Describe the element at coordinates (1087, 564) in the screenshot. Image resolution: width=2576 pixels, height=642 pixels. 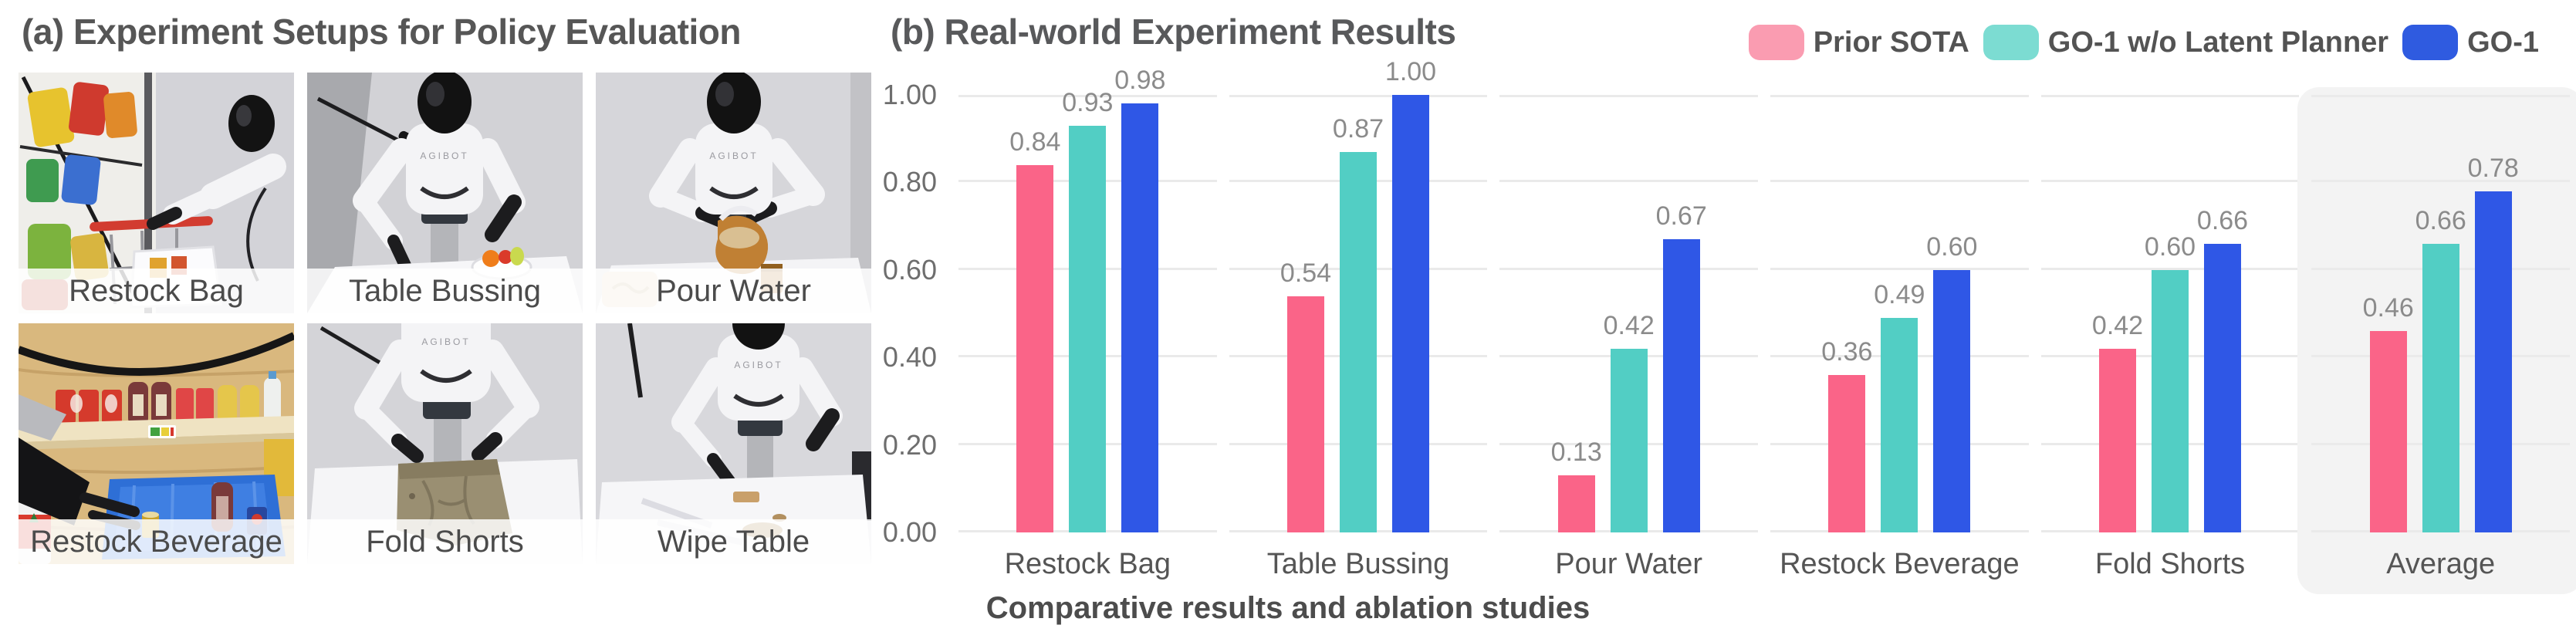
I see `category-label-restock-bag: Restock Bag` at that location.